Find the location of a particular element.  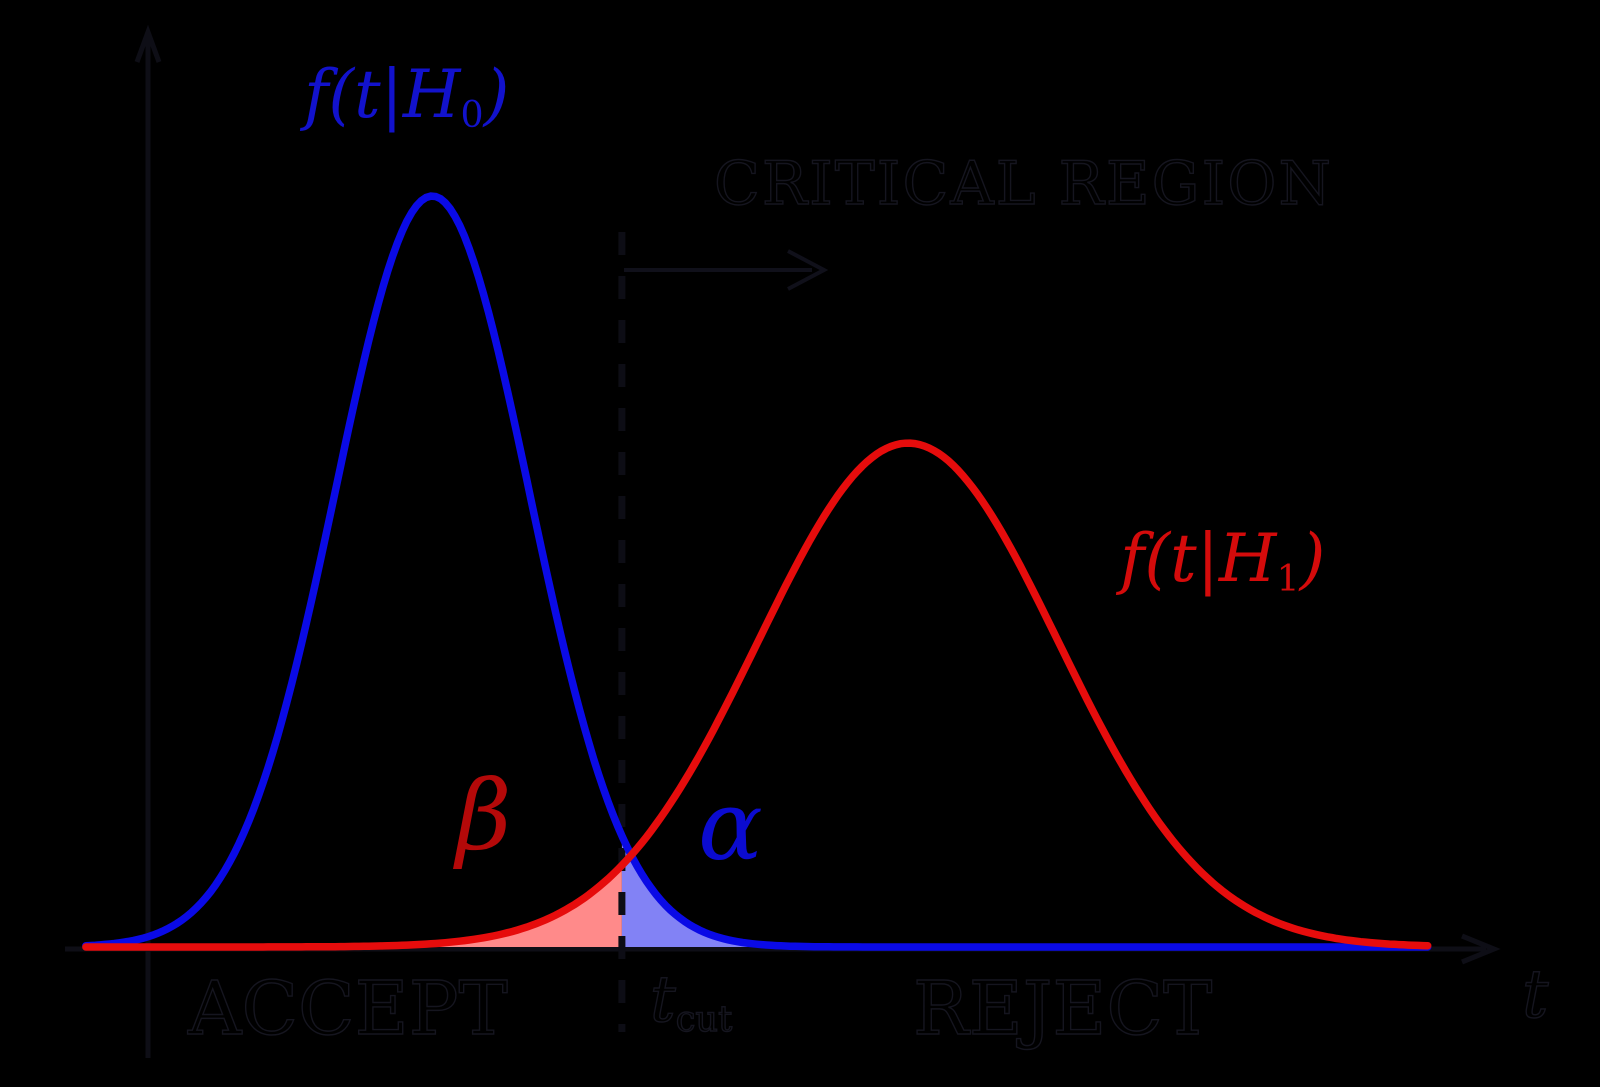

y-axis is located at coordinates (148, 541).